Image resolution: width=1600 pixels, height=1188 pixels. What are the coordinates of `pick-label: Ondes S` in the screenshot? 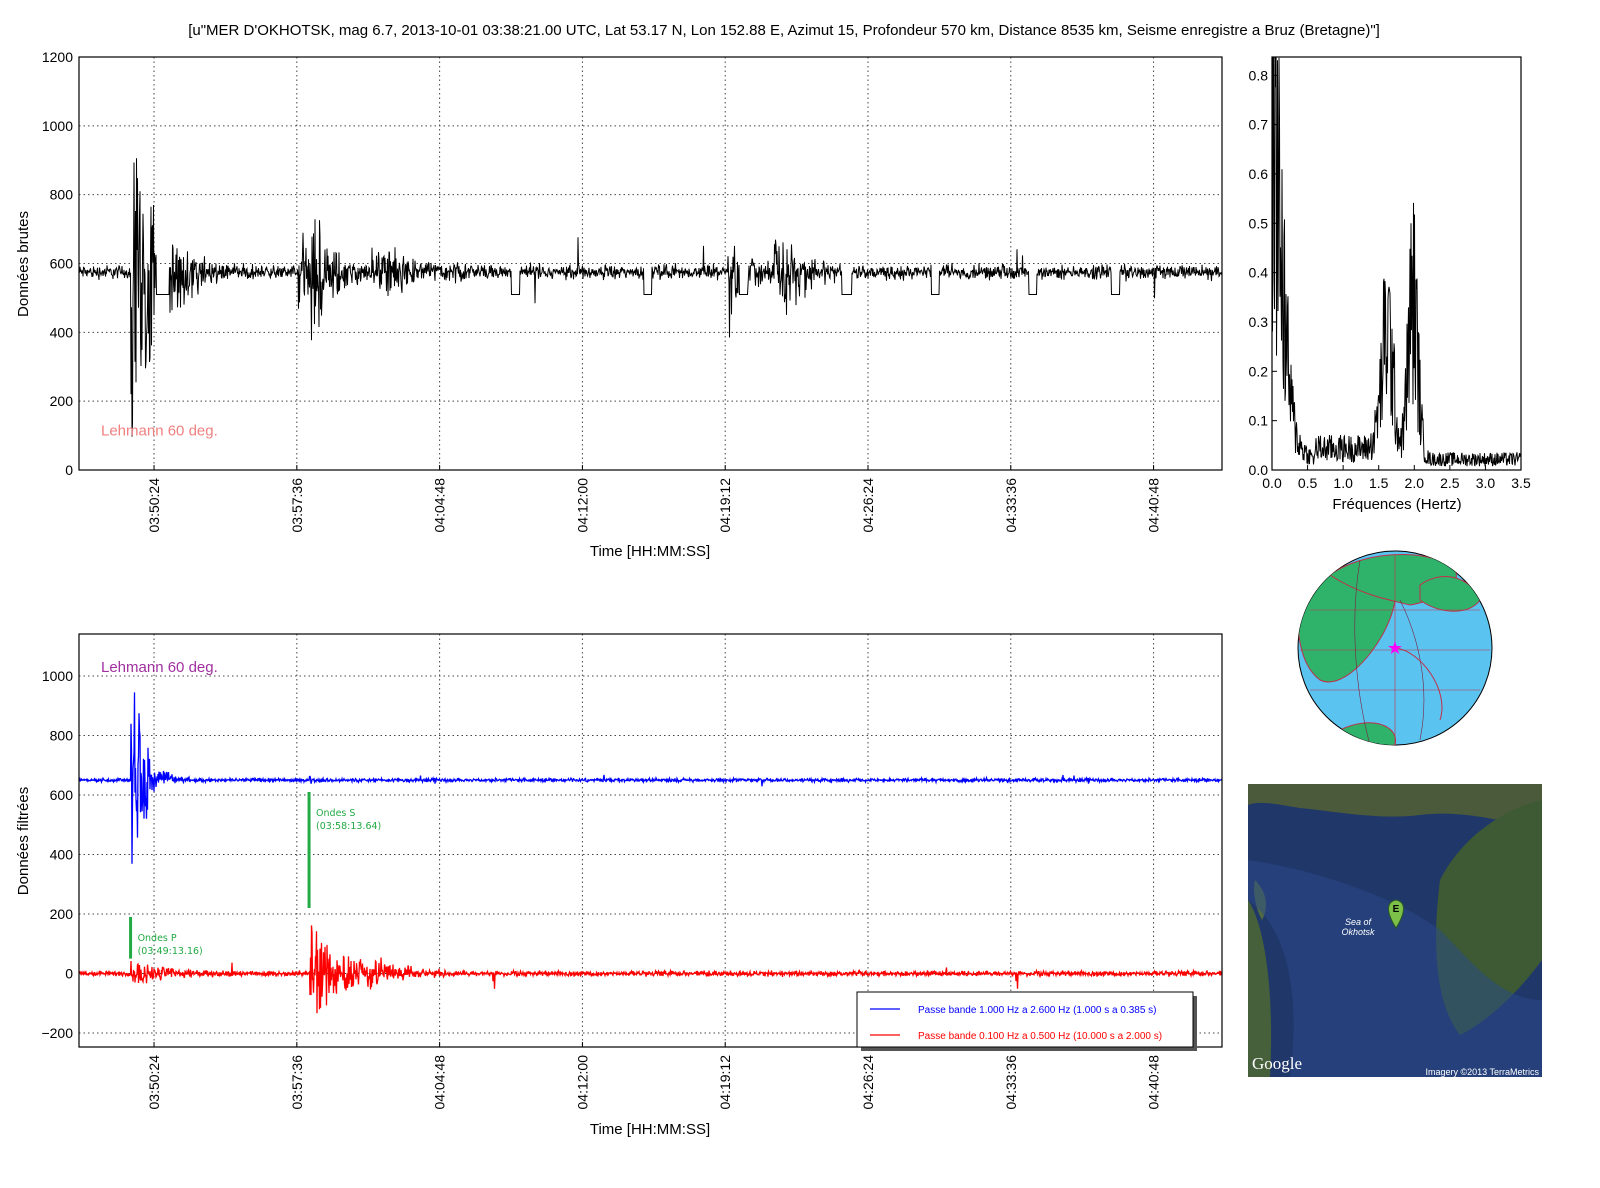 It's located at (335, 813).